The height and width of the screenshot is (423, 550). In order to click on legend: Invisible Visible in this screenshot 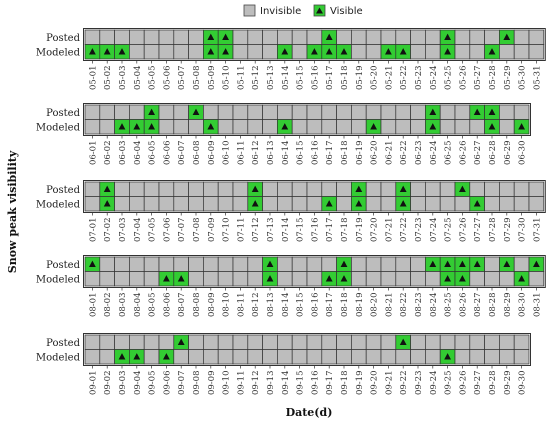, I will do `click(303, 10)`.